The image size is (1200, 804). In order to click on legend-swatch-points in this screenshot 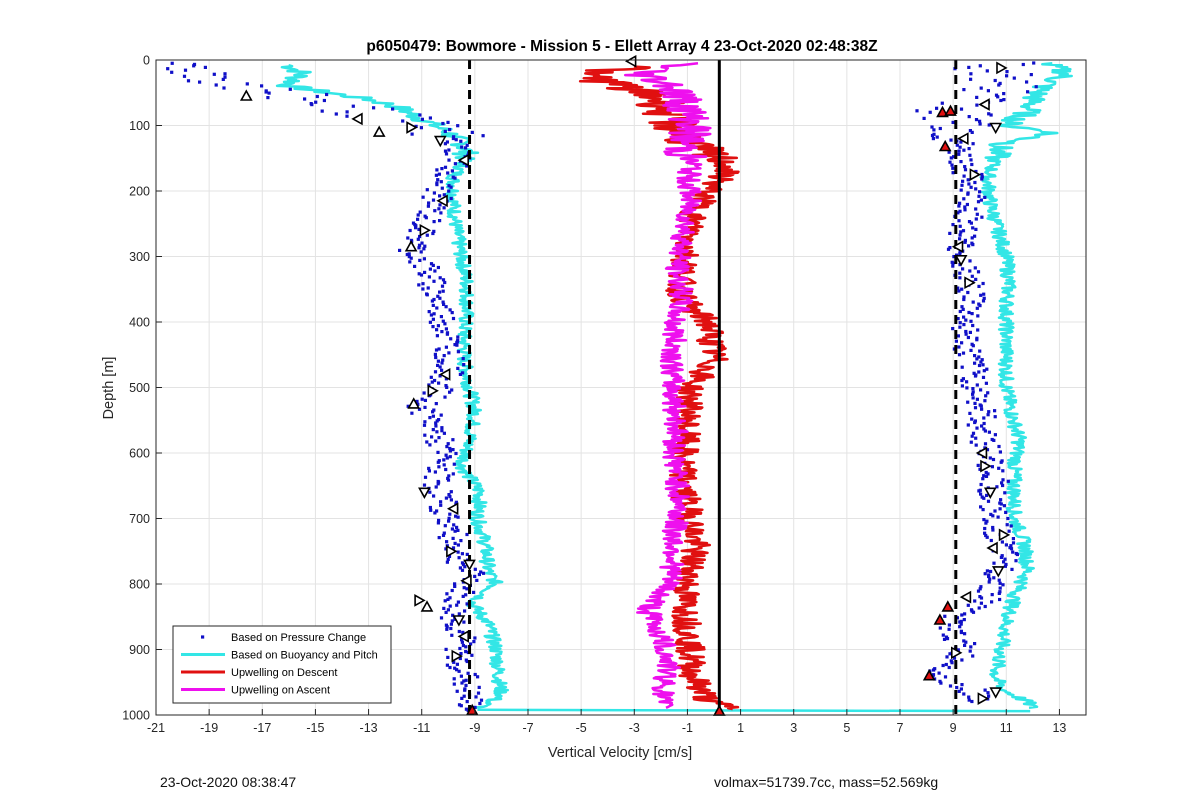, I will do `click(203, 637)`.